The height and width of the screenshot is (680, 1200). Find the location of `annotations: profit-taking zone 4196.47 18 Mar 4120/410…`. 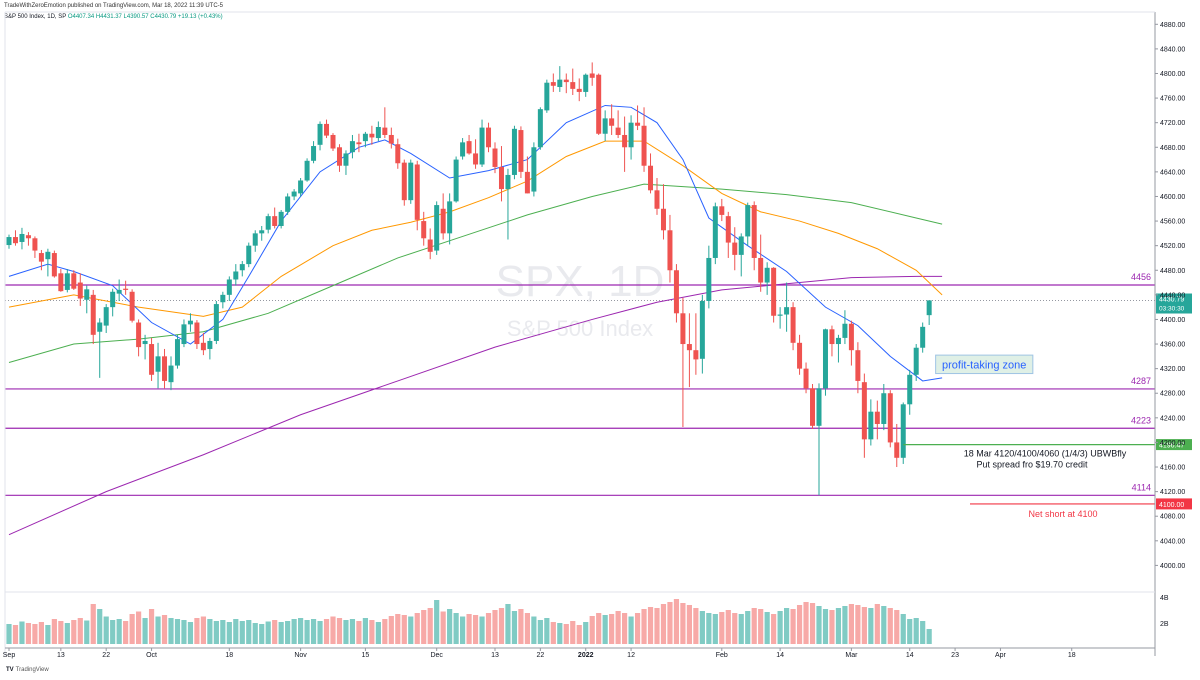

annotations: profit-taking zone 4196.47 18 Mar 4120/410… is located at coordinates (1047, 406).